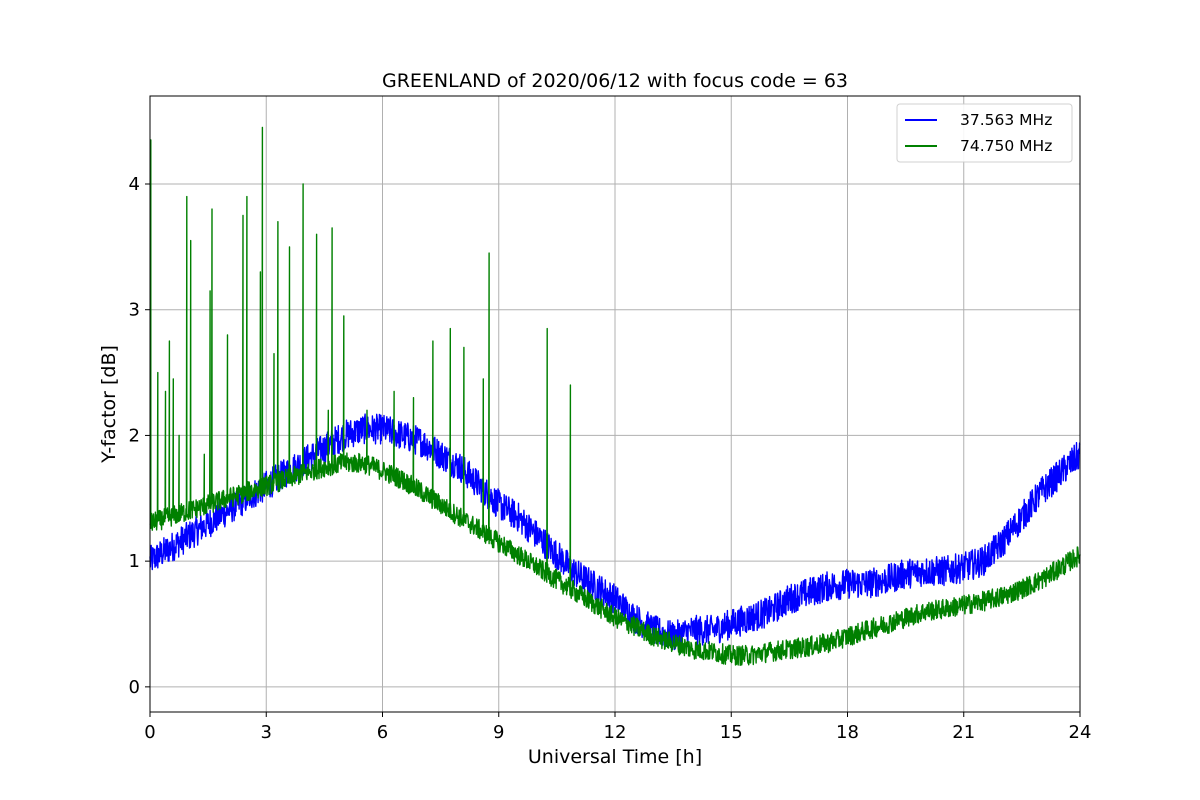 This screenshot has width=1200, height=800. I want to click on x-tick-label: 12, so click(615, 732).